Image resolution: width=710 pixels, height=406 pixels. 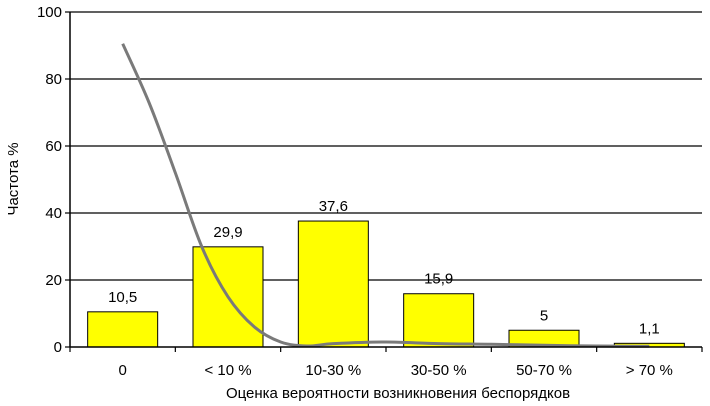 I want to click on y-tick-label: 40, so click(x=53, y=213).